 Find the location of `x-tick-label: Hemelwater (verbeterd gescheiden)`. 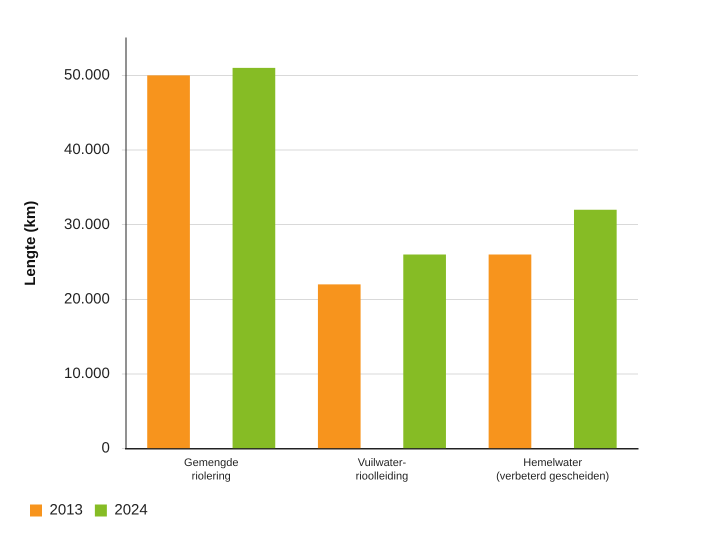

x-tick-label: Hemelwater (verbeterd gescheiden) is located at coordinates (553, 469).